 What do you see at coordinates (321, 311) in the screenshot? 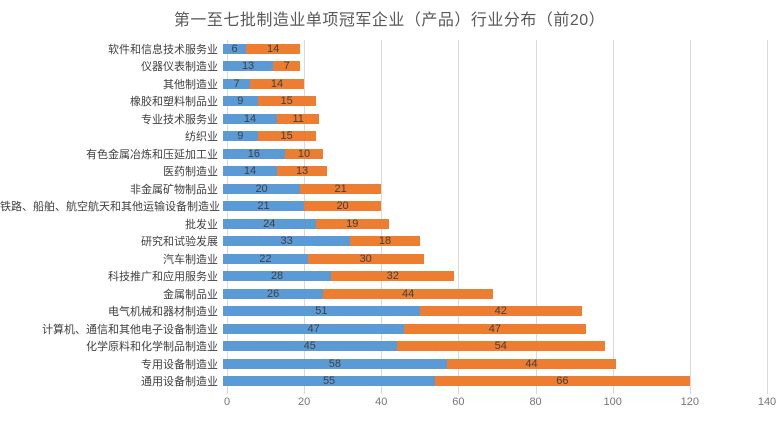
I see `data-label: 51` at bounding box center [321, 311].